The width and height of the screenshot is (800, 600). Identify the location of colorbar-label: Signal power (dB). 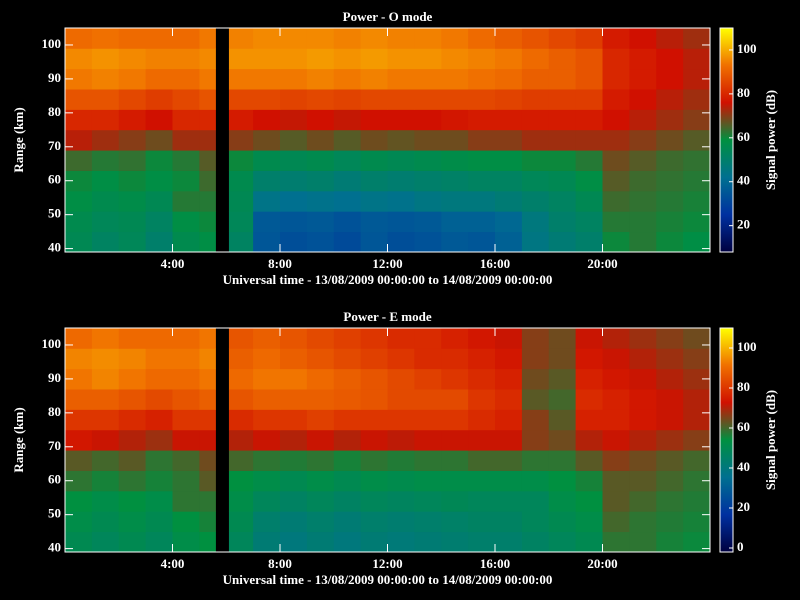
(770, 140).